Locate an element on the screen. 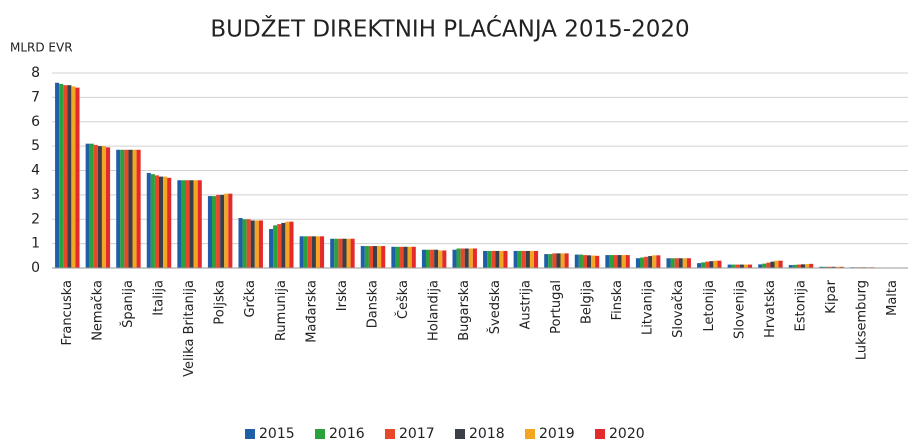  x-tick-label: Holandija is located at coordinates (434, 310).